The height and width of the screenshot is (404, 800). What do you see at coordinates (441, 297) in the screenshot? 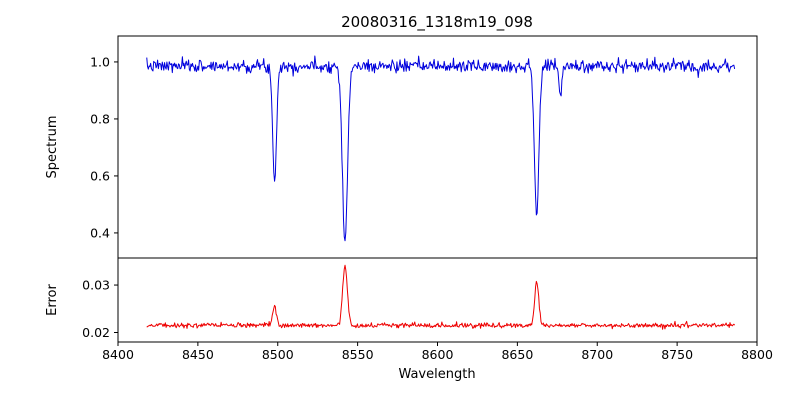
I see `error-line` at bounding box center [441, 297].